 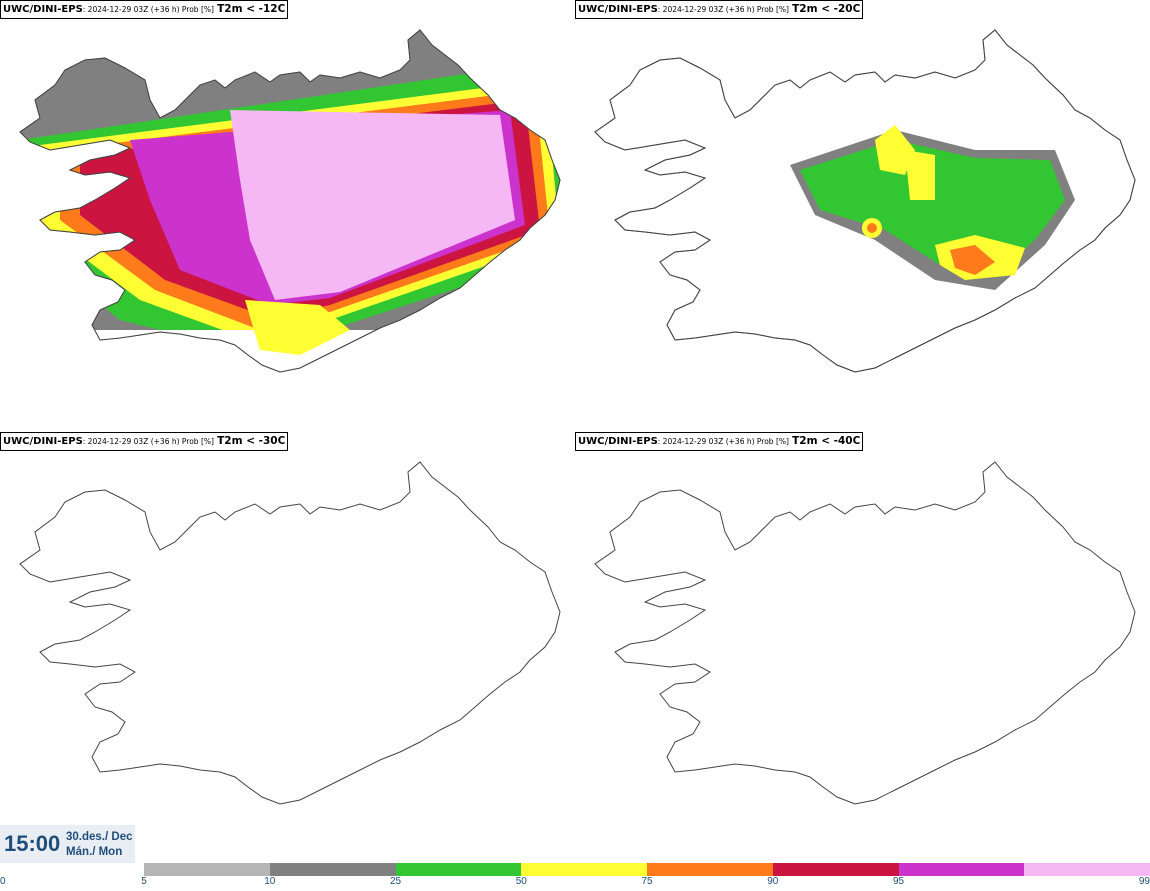 I want to click on valid-weekday: Mán./ Mon, so click(x=94, y=852).